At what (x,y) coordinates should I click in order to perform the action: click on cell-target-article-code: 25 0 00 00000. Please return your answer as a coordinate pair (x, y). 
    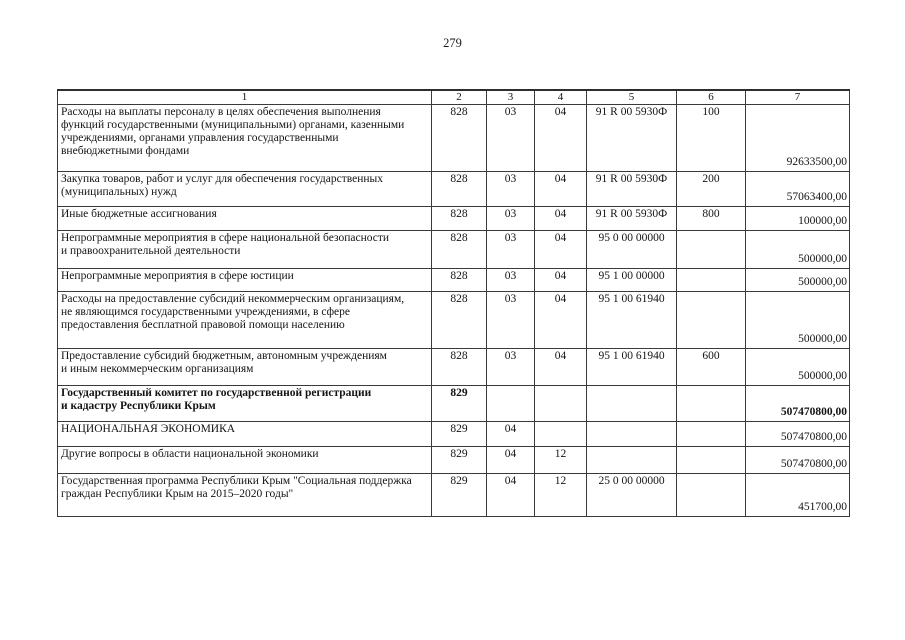
    Looking at the image, I should click on (631, 495).